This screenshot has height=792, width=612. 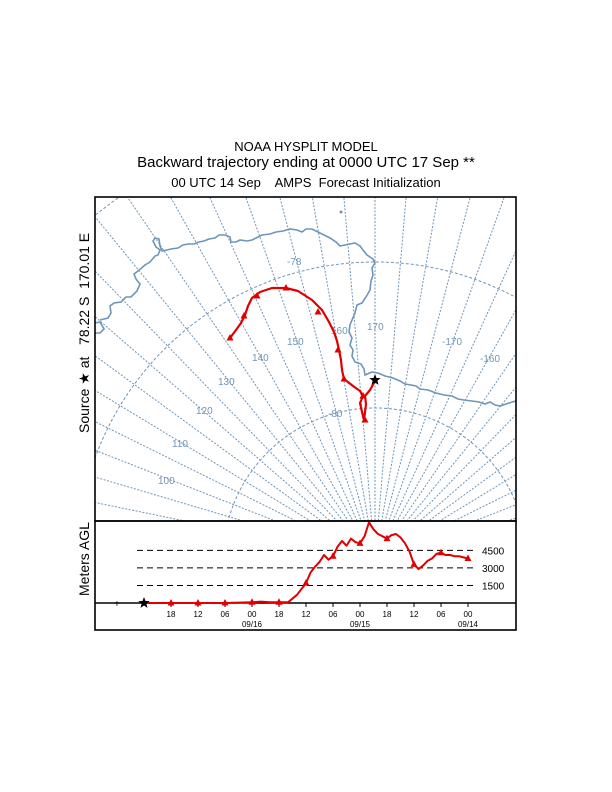 I want to click on y-tick-label: 3000, so click(x=493, y=569).